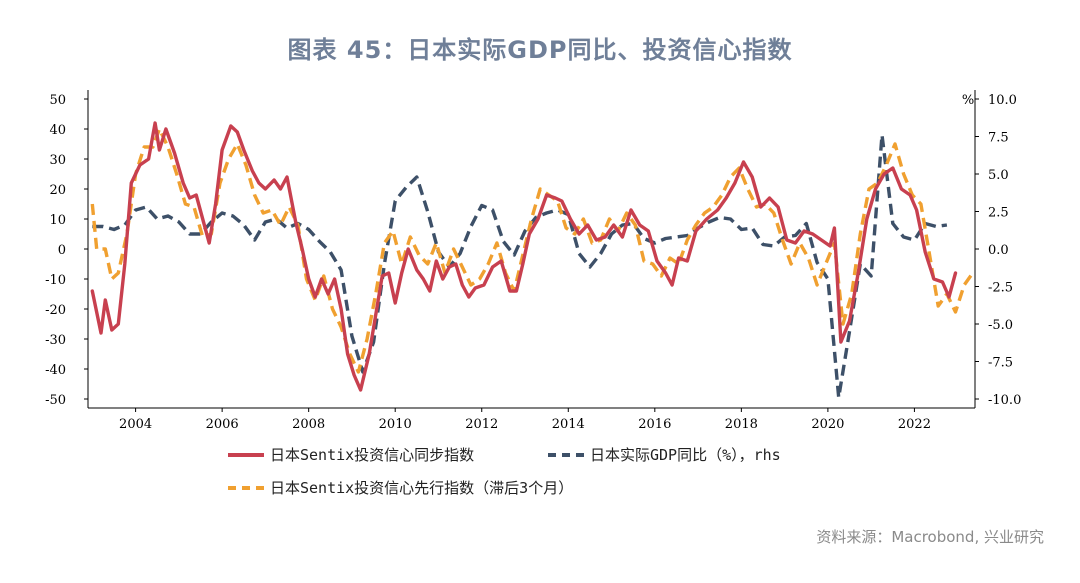 The height and width of the screenshot is (583, 1080). What do you see at coordinates (55, 310) in the screenshot?
I see `left-tick-label: -20` at bounding box center [55, 310].